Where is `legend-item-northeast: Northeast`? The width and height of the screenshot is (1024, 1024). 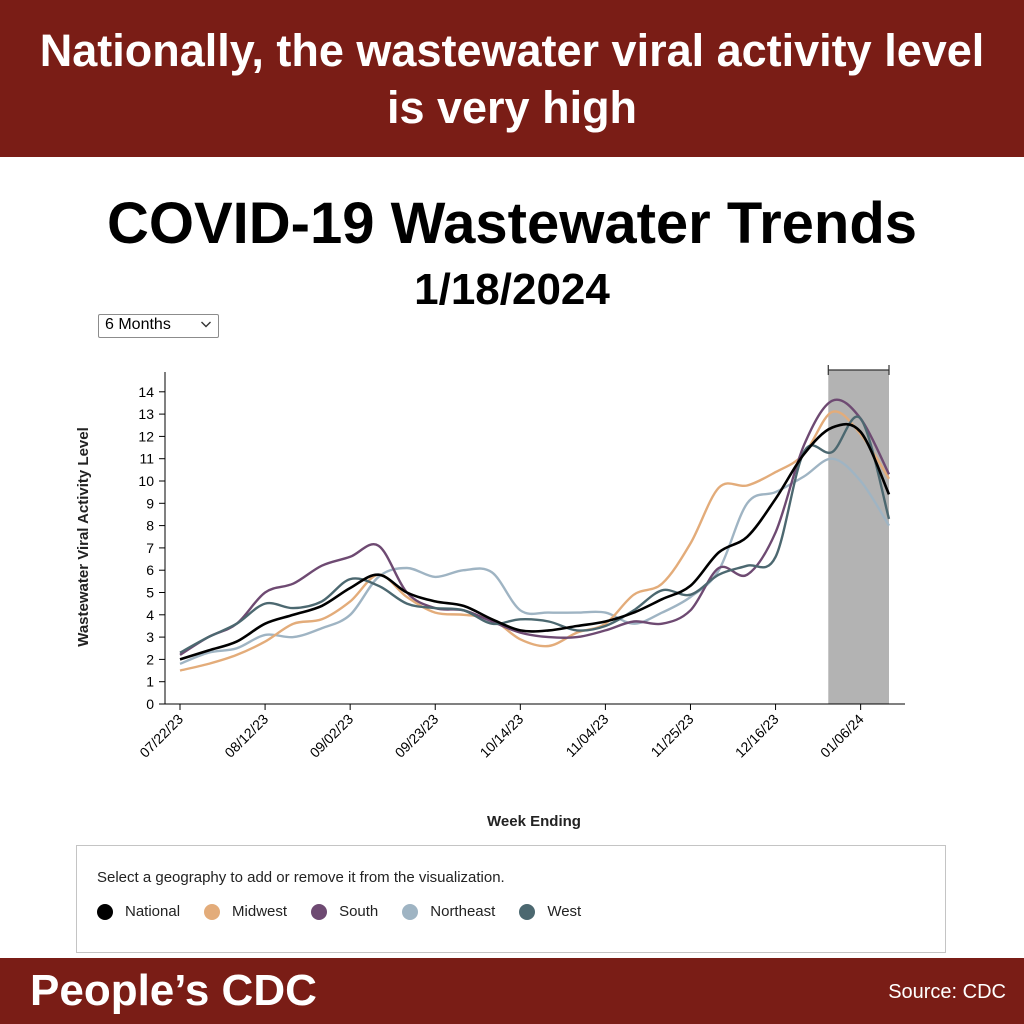 legend-item-northeast: Northeast is located at coordinates (448, 911).